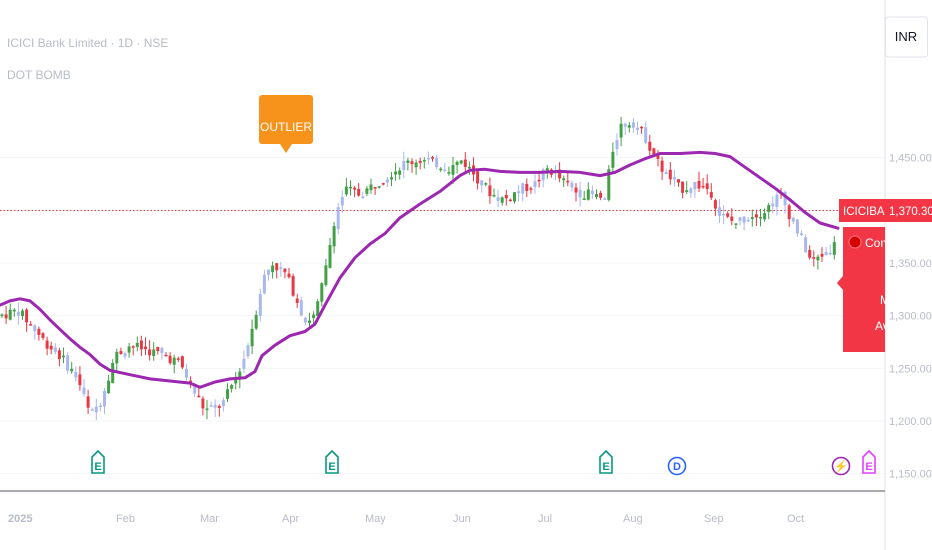 This screenshot has height=550, width=932. Describe the element at coordinates (483, 462) in the screenshot. I see `event-markers: E E E D ⚡ E` at that location.